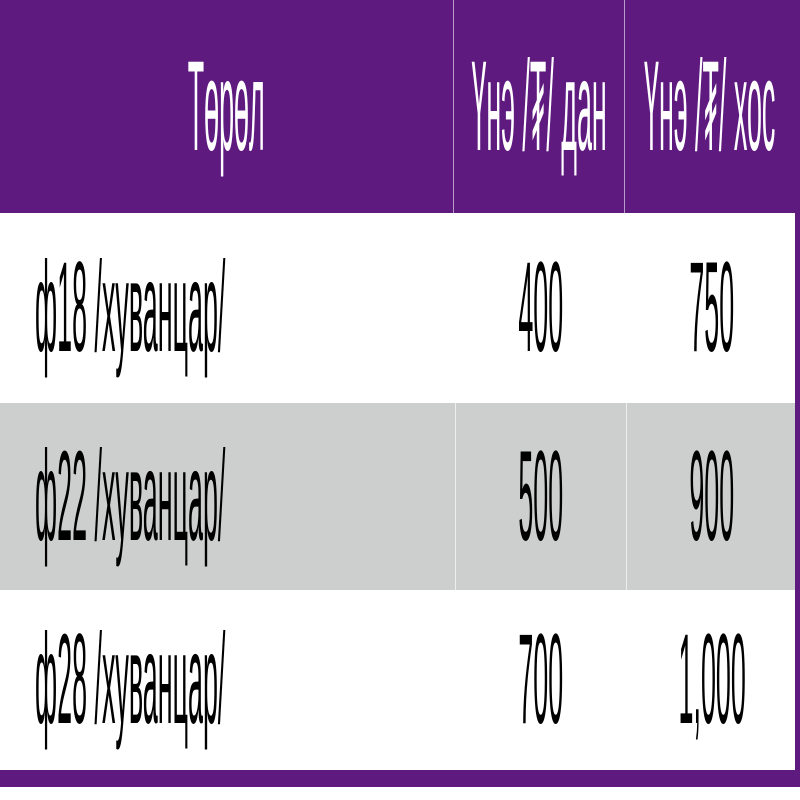 The width and height of the screenshot is (800, 800). Describe the element at coordinates (130, 496) in the screenshot. I see `cell-type: ф22 /хуванцар/` at that location.